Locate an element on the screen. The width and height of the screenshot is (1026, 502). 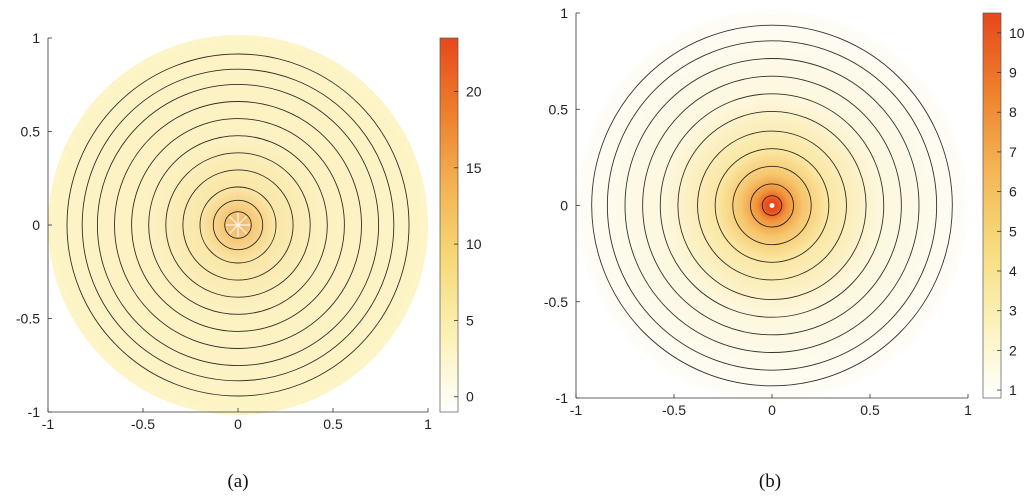
colorbar-tick-label: 8 is located at coordinates (1013, 112).